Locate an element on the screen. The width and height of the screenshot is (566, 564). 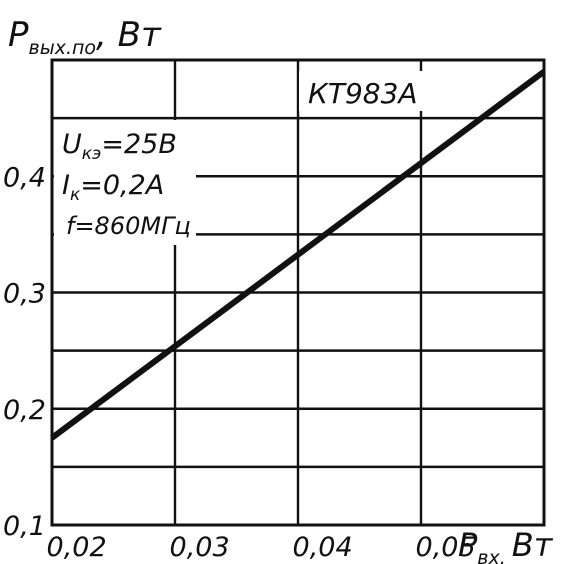
conditions-bg is located at coordinates (125, 182).